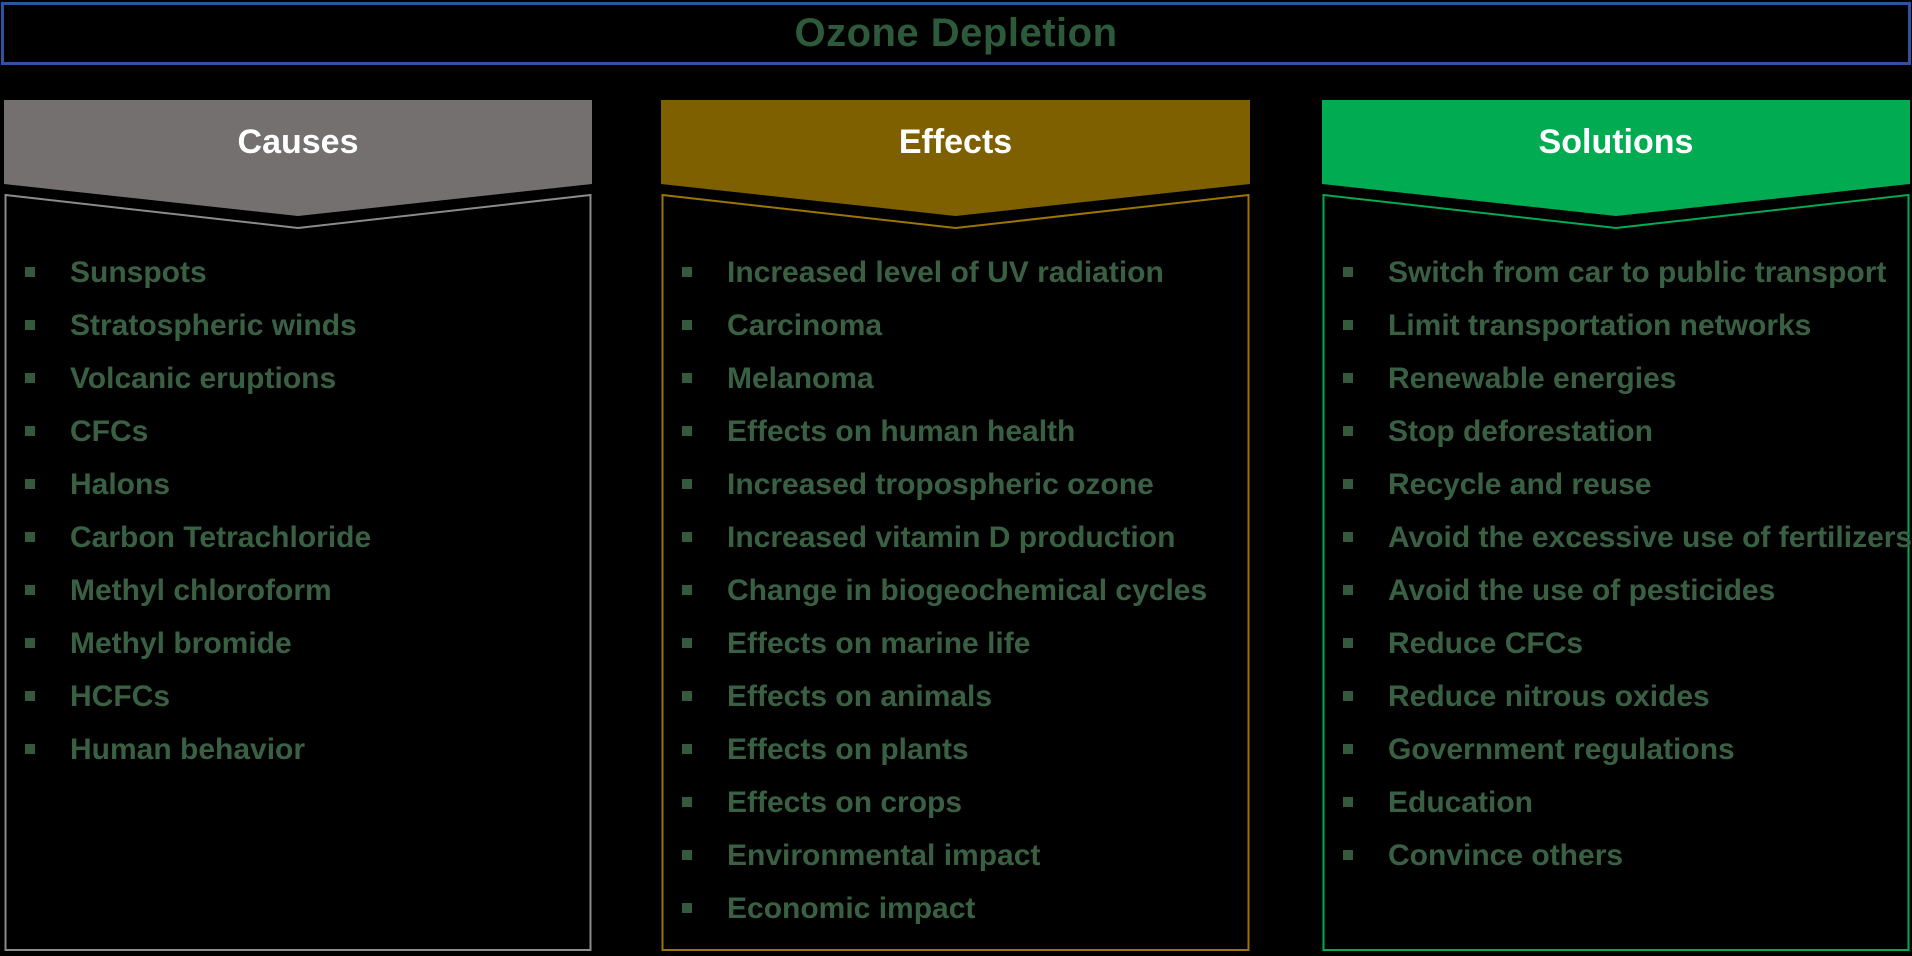 The height and width of the screenshot is (956, 1912). I want to click on list-item: Effects on plants, so click(952, 749).